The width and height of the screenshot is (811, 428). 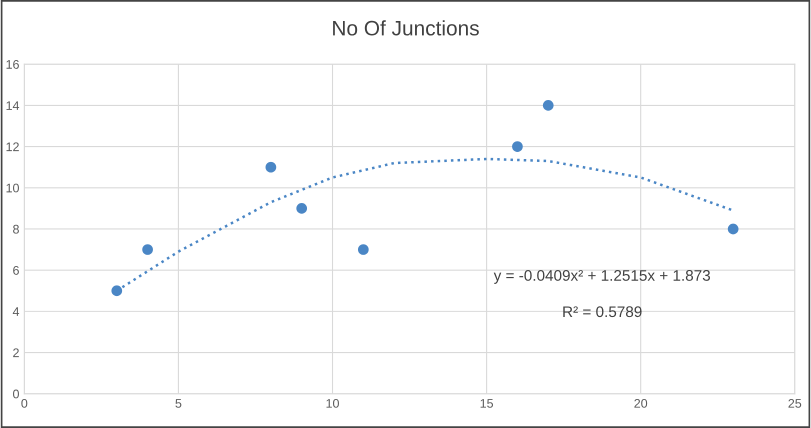 I want to click on y-tick-label: 8, so click(x=16, y=229).